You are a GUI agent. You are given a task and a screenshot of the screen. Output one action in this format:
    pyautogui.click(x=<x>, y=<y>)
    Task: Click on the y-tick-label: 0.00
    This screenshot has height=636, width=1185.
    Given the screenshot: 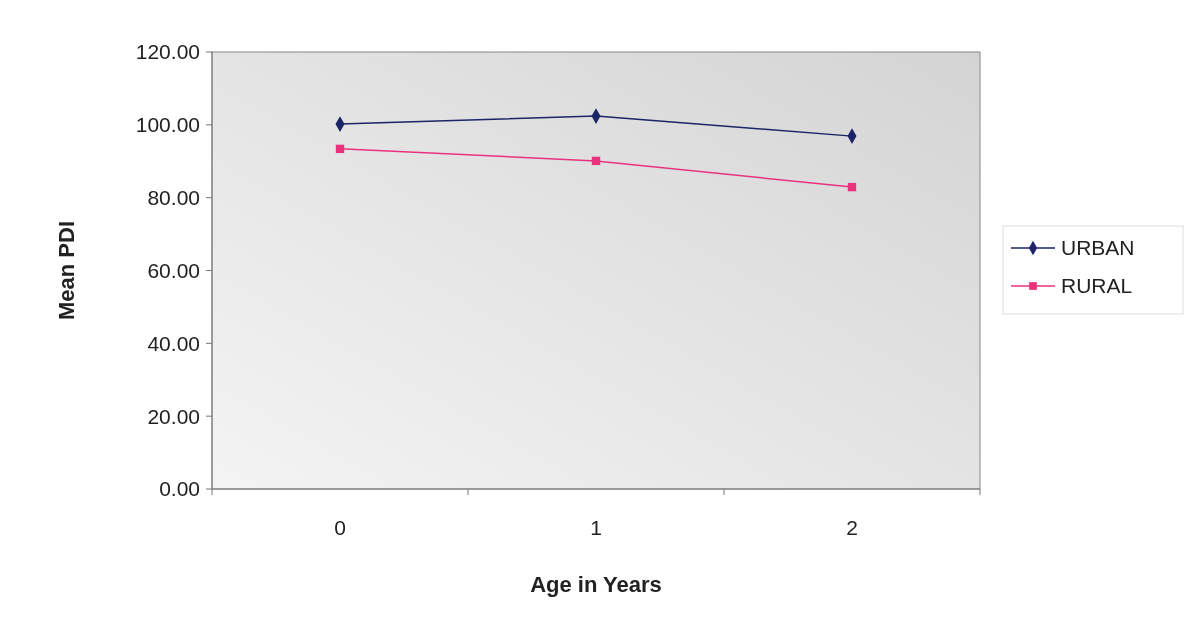 What is the action you would take?
    pyautogui.click(x=179, y=489)
    